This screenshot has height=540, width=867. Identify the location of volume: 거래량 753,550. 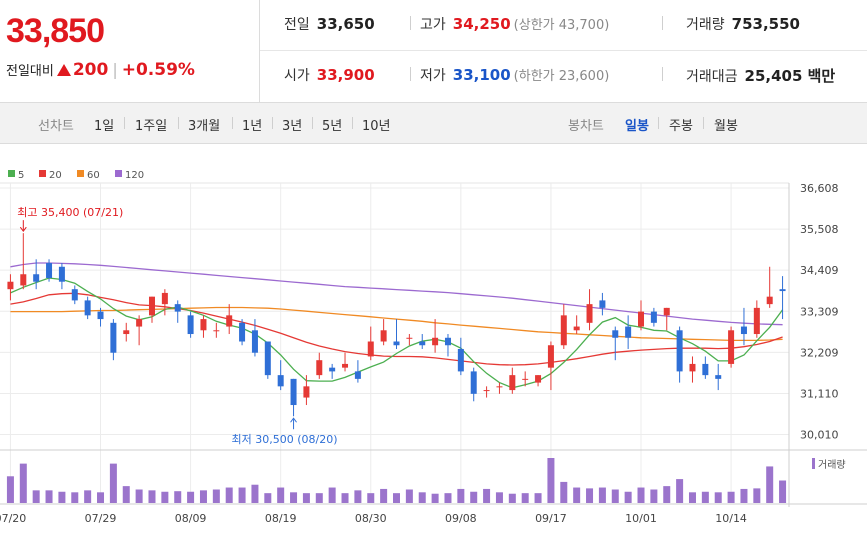
(743, 24).